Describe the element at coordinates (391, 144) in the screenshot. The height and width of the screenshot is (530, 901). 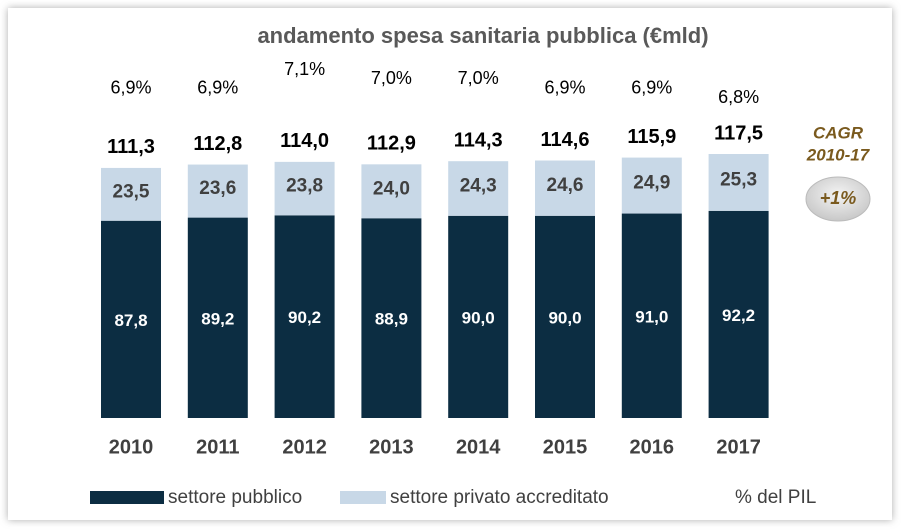
I see `total-label: 112,9` at that location.